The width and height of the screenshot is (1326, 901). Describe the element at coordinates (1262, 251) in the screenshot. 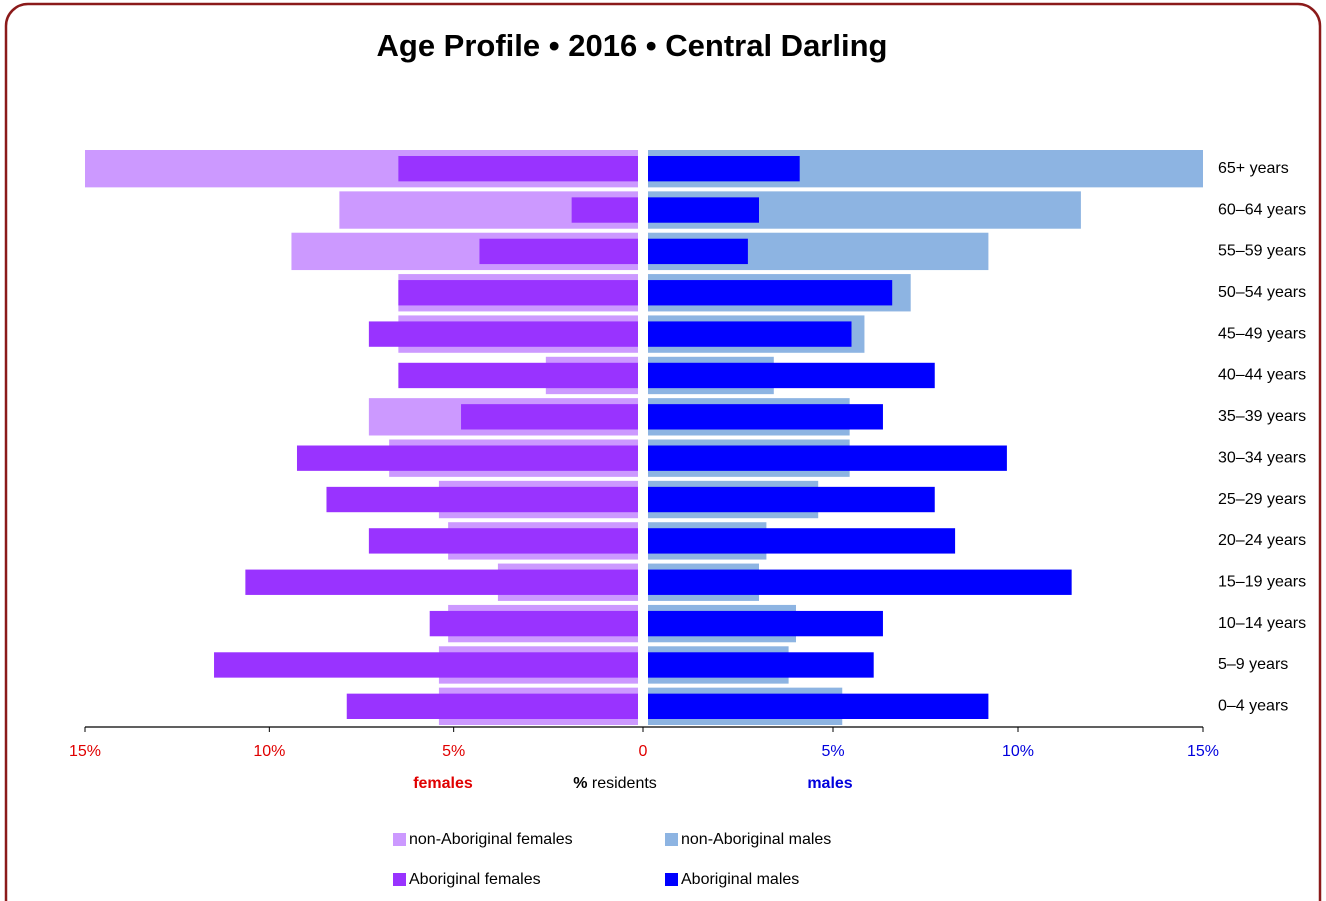

I see `category-label: 55–59 years` at that location.